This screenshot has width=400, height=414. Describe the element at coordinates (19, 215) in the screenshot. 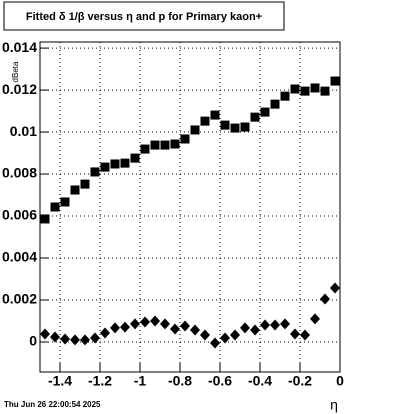

I see `y-tick-label: 0.006` at that location.